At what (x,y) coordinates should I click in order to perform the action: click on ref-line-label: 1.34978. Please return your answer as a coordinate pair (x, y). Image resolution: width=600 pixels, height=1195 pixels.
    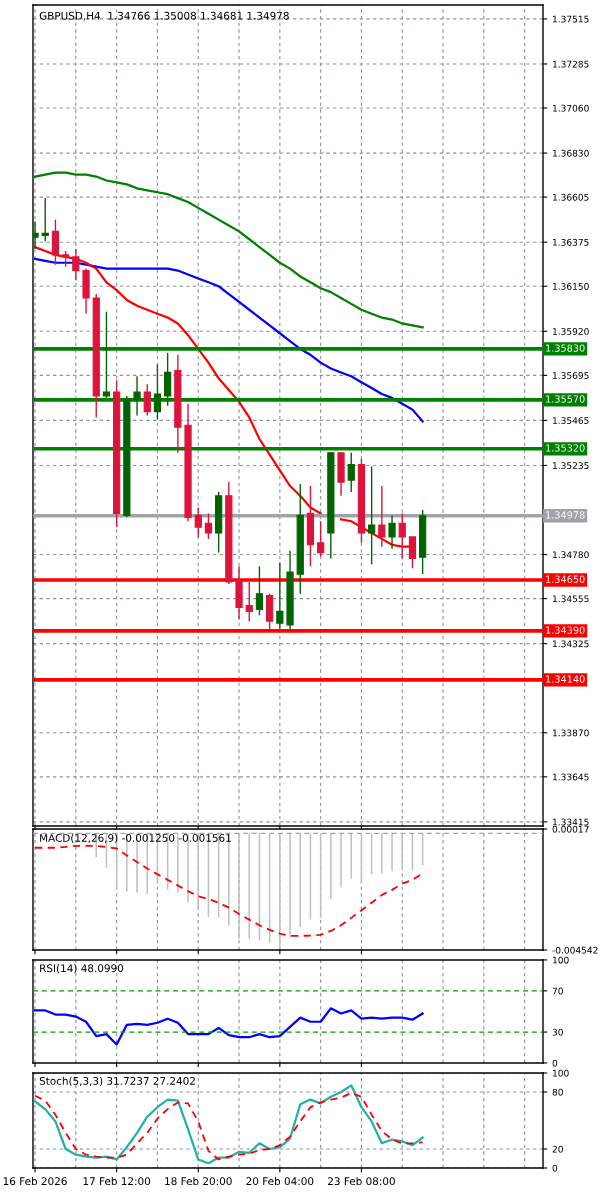
    Looking at the image, I should click on (565, 515).